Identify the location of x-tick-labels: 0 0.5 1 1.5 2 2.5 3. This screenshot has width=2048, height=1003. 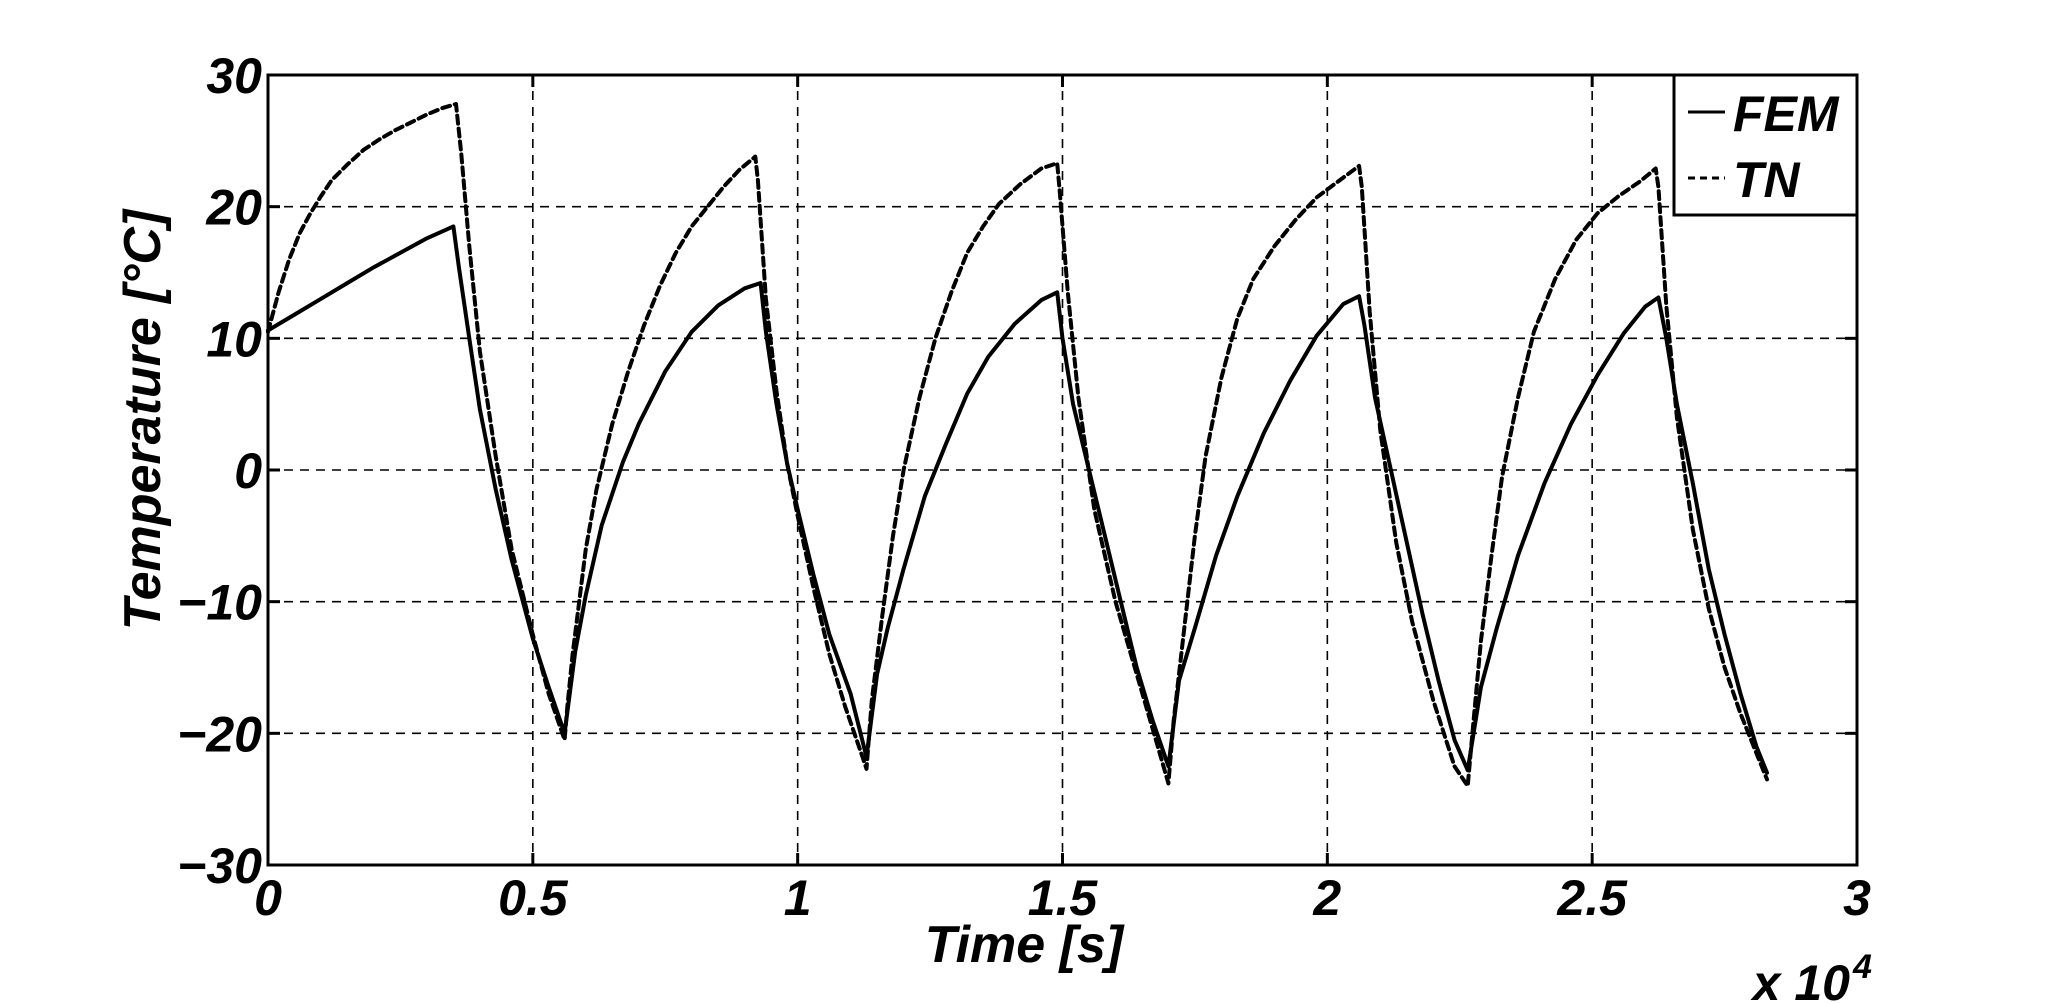
(1062, 898).